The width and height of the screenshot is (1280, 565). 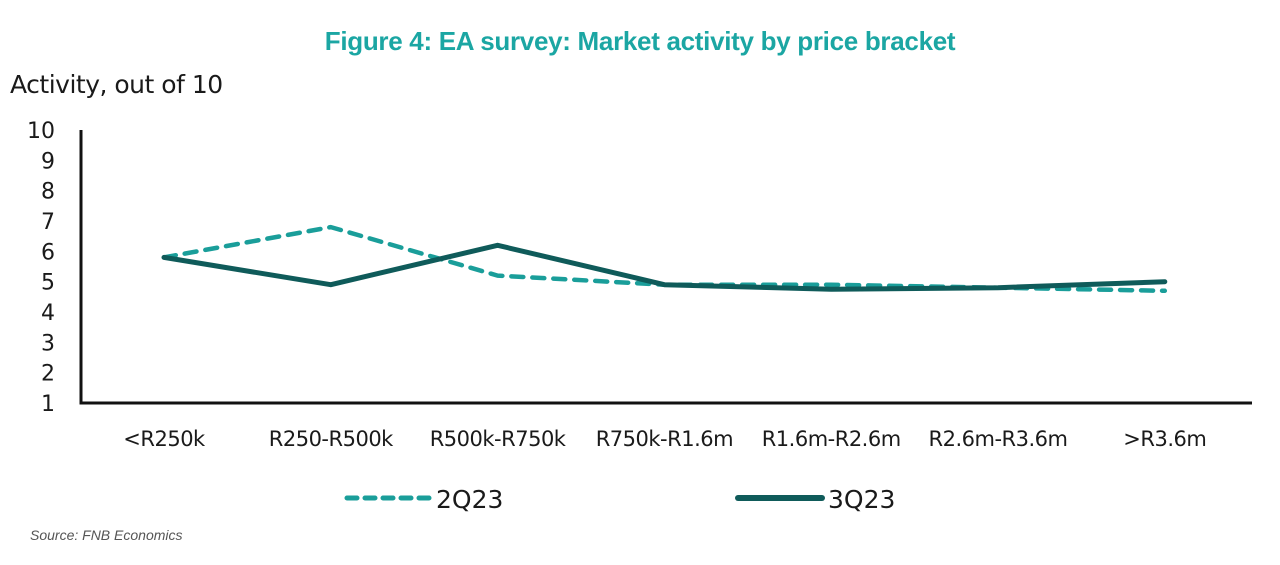 What do you see at coordinates (664, 267) in the screenshot?
I see `series-line-3q23` at bounding box center [664, 267].